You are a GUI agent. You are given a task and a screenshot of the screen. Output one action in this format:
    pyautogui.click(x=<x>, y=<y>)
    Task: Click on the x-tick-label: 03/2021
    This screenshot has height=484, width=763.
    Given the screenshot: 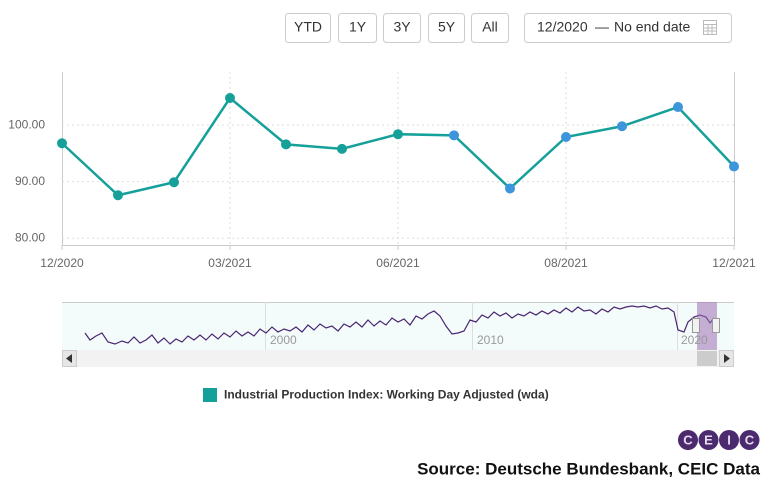 What is the action you would take?
    pyautogui.click(x=230, y=263)
    